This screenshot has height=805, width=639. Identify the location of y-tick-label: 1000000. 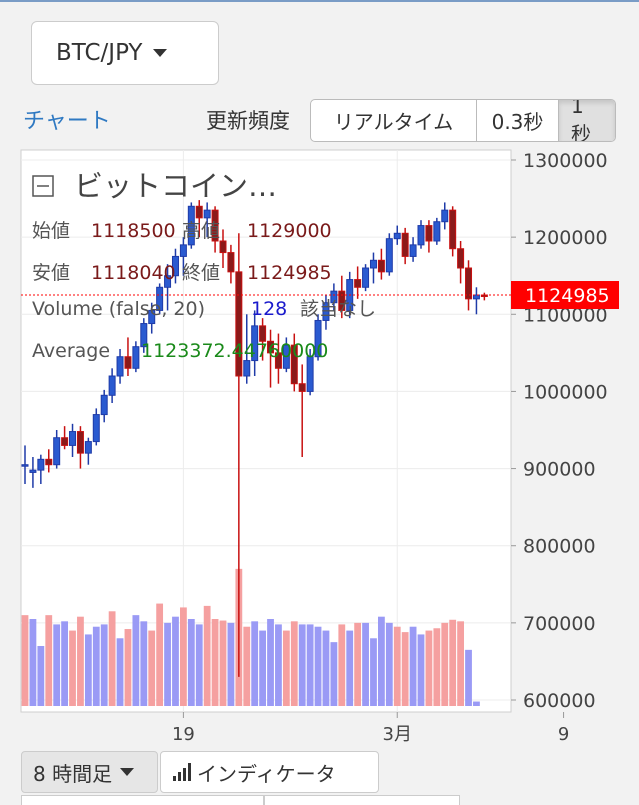
(565, 392).